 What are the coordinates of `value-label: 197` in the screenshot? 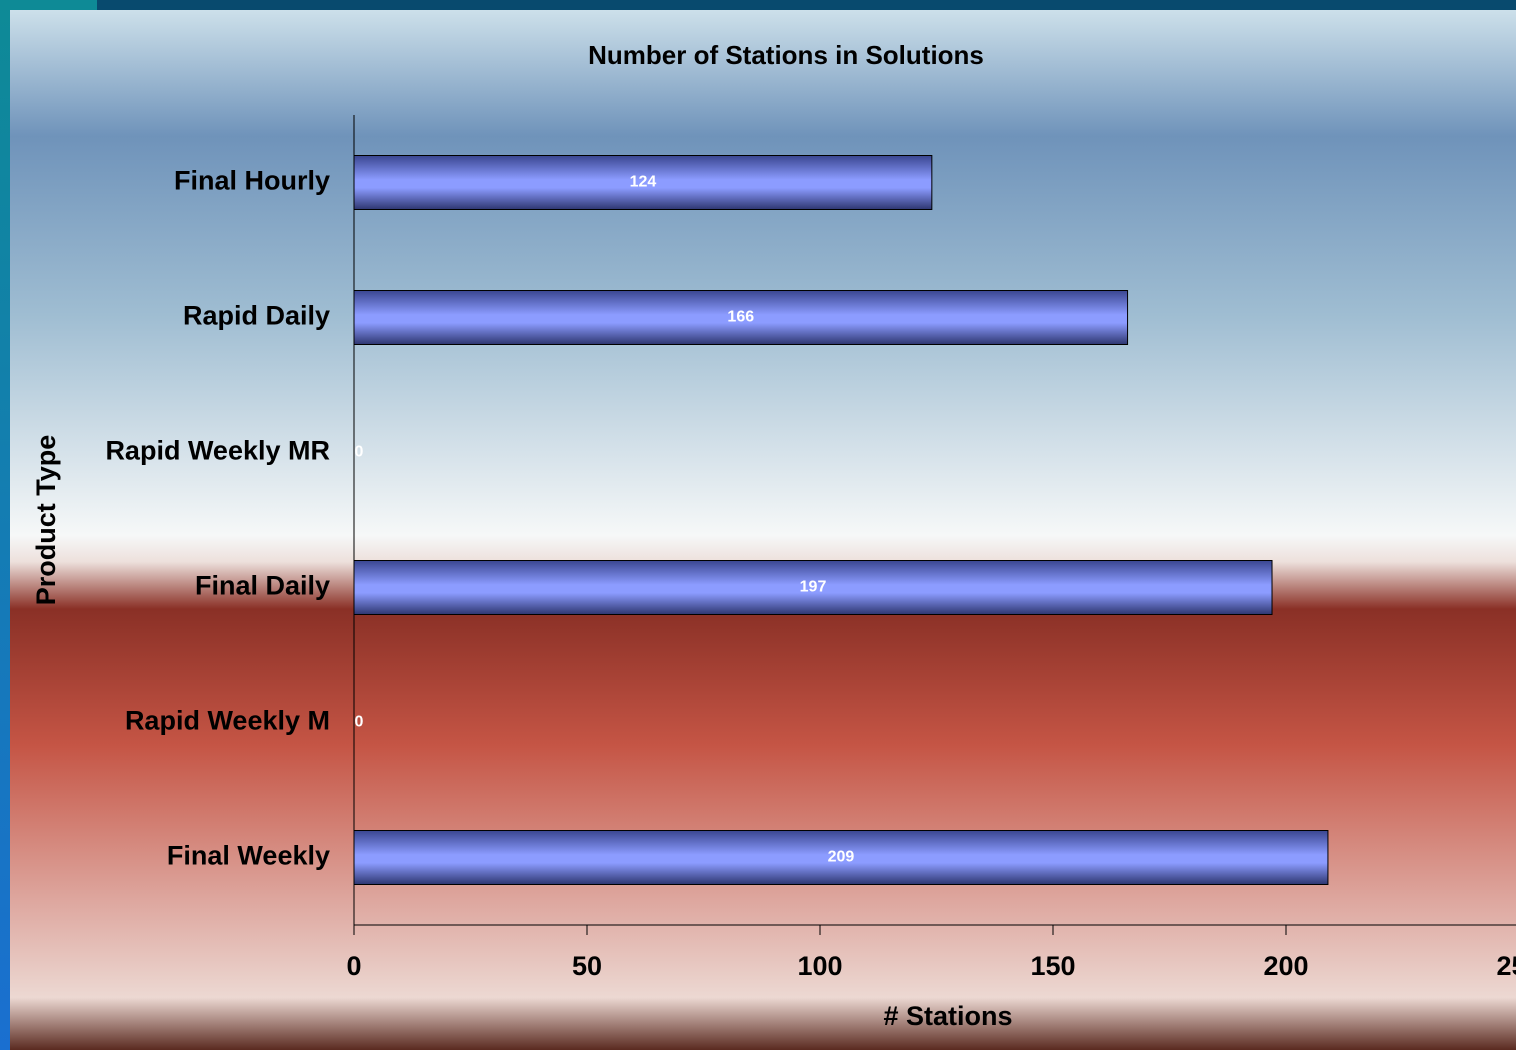 It's located at (813, 587).